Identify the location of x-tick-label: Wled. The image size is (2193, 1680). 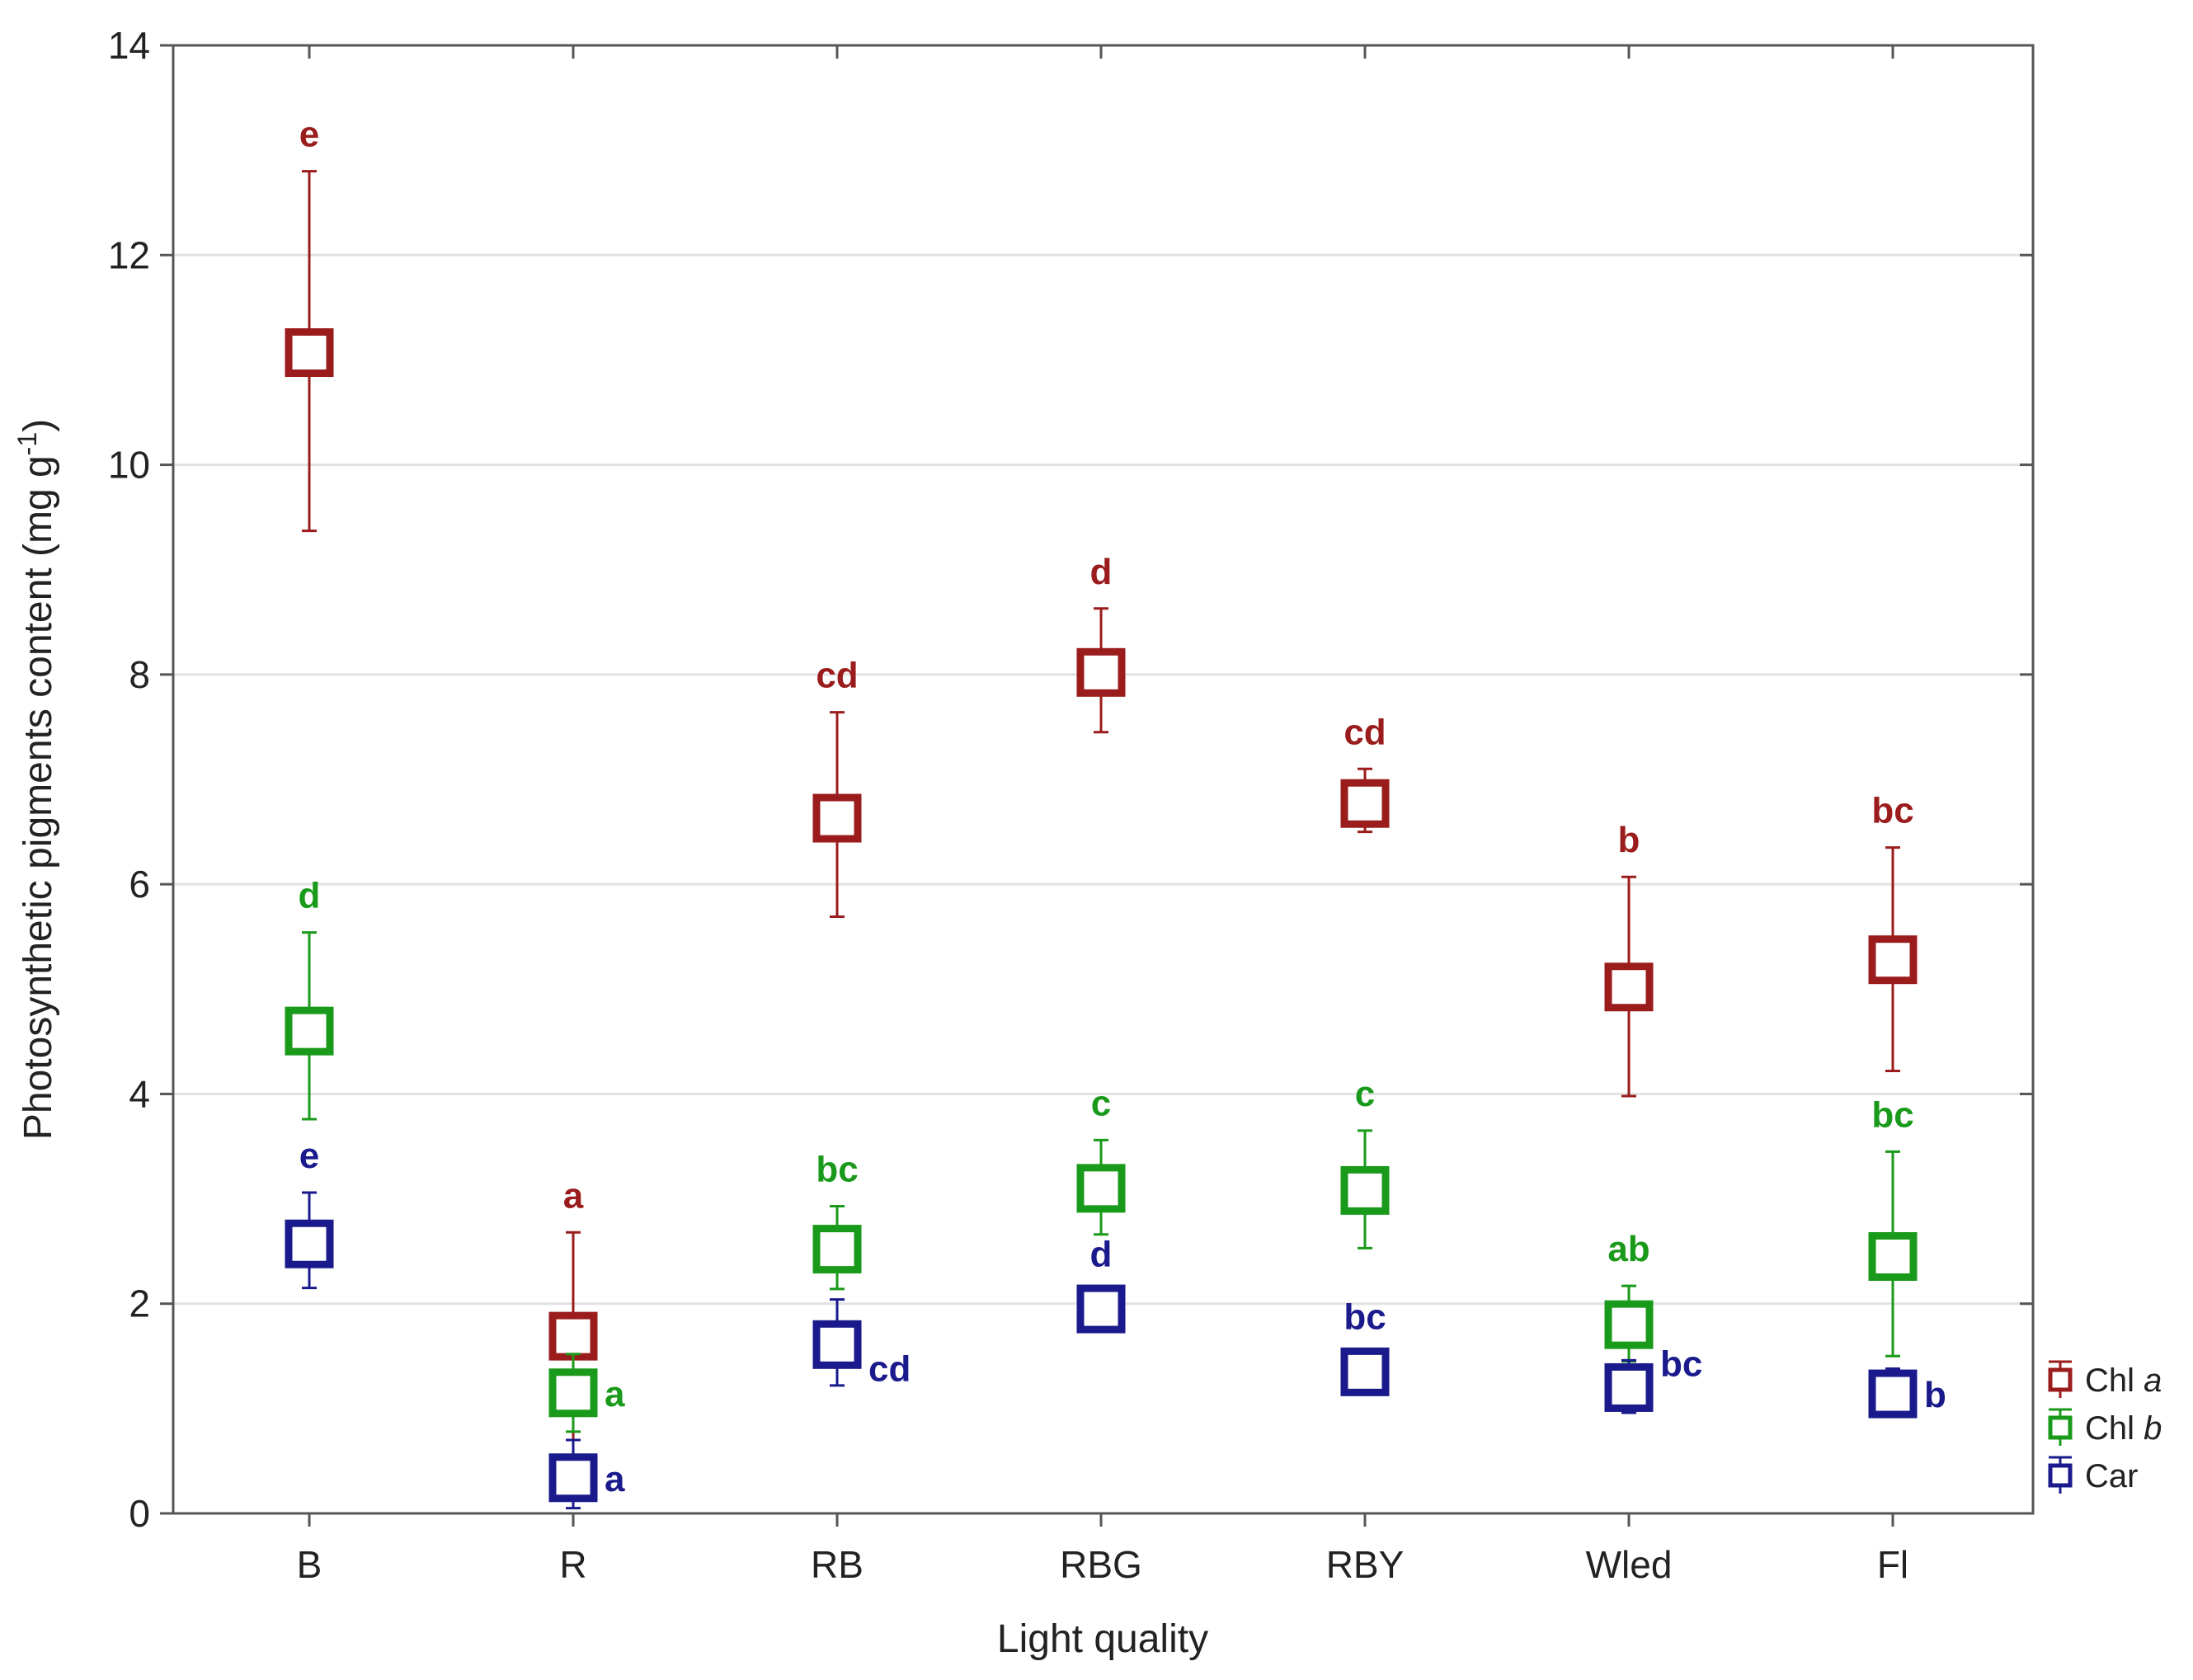
(1629, 1564).